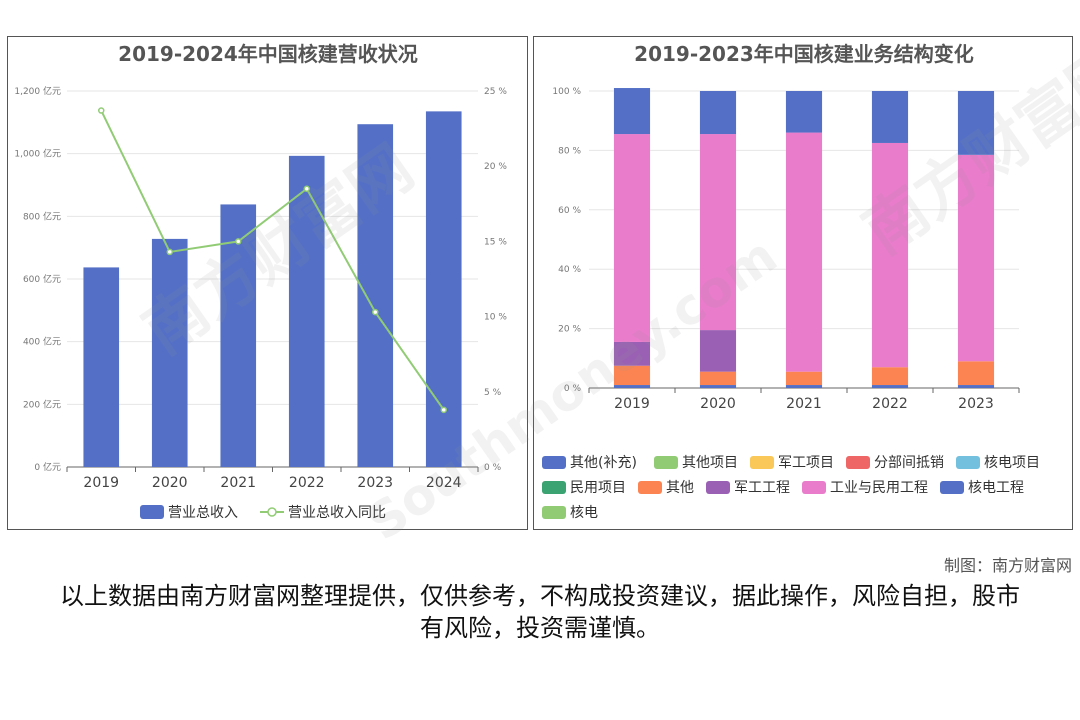  What do you see at coordinates (272, 512) in the screenshot?
I see `legend-marker-yoy` at bounding box center [272, 512].